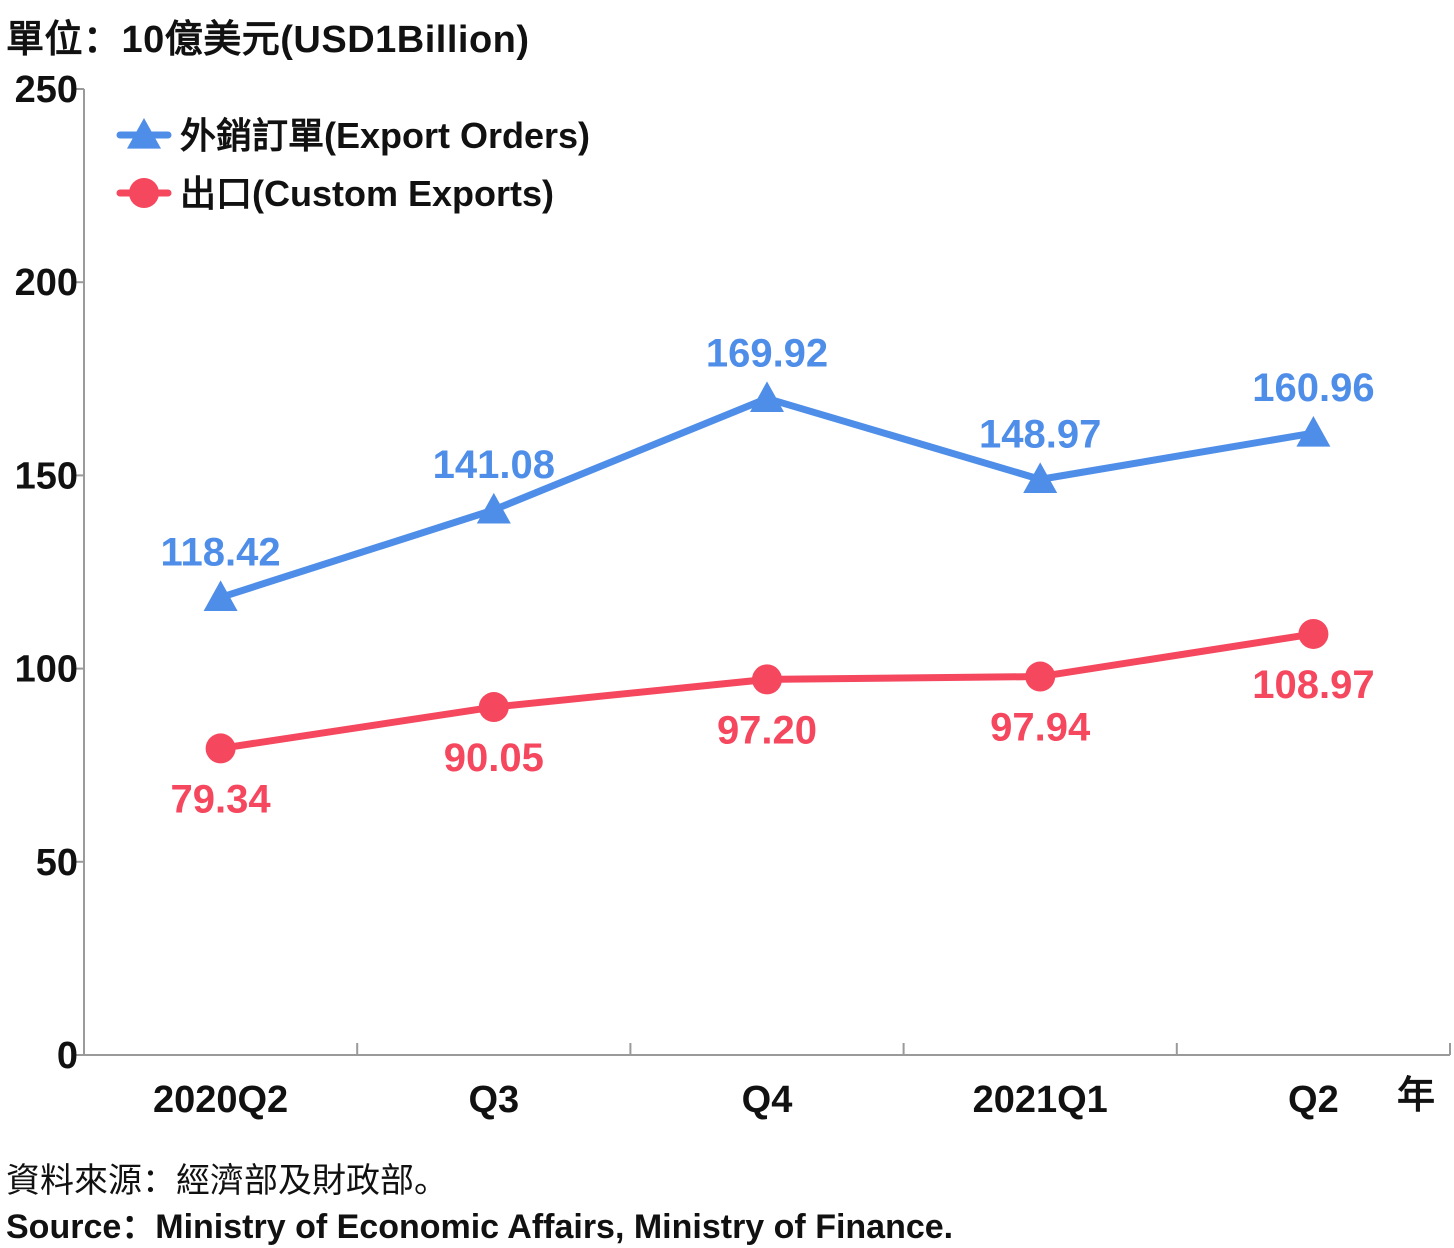 The height and width of the screenshot is (1248, 1454). What do you see at coordinates (385, 135) in the screenshot?
I see `legend-label: 外銷訂單(Export Orders)` at bounding box center [385, 135].